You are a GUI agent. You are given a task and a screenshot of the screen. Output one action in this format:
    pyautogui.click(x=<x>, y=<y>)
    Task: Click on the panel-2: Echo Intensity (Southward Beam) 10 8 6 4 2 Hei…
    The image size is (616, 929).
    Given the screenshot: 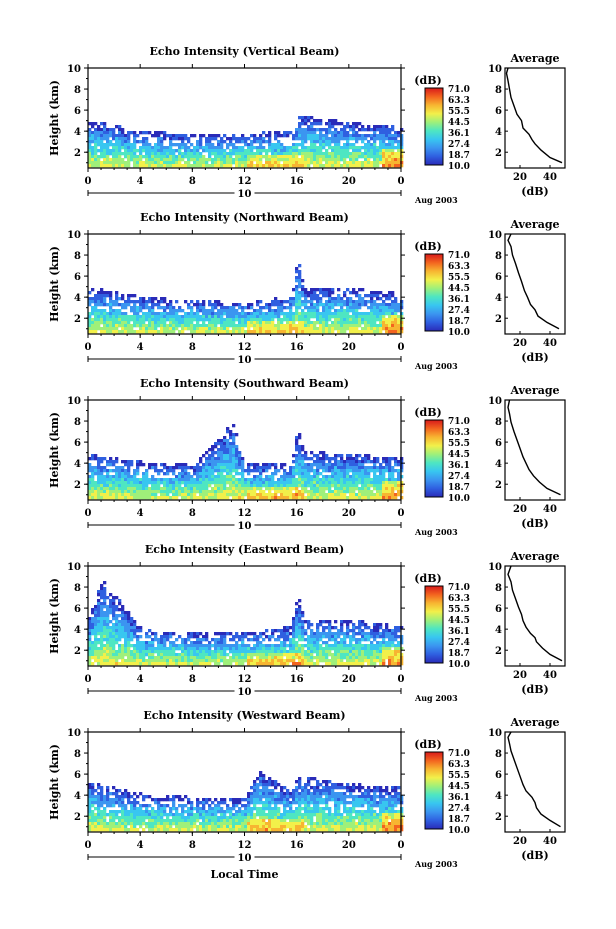 What is the action you would take?
    pyautogui.click(x=307, y=457)
    